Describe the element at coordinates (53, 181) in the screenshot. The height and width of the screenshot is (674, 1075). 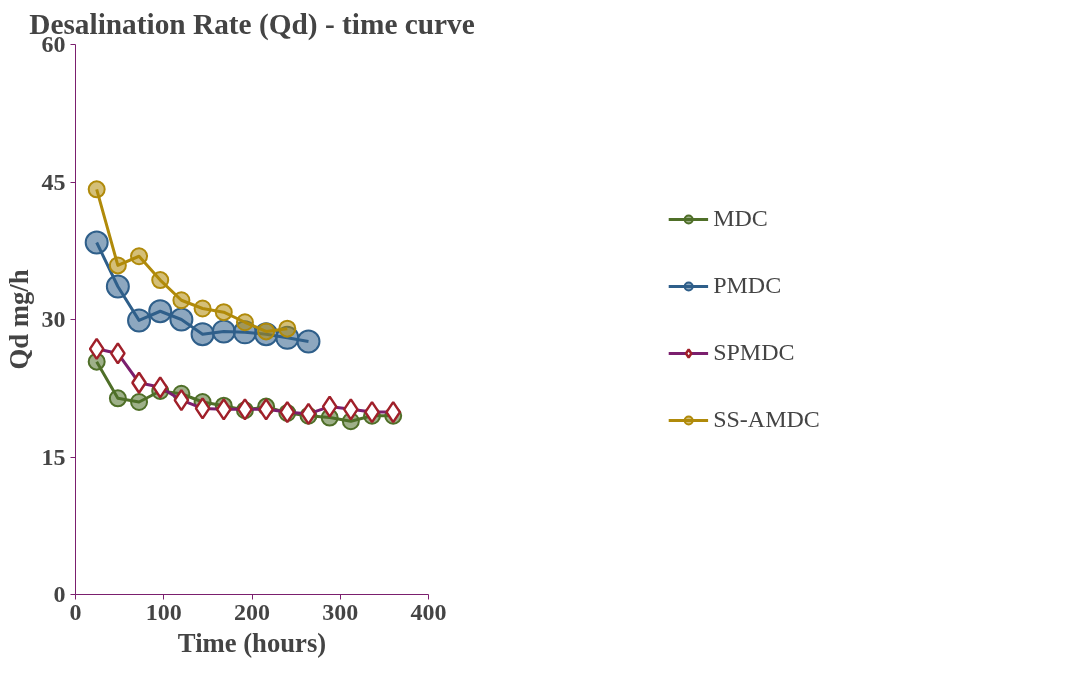
I see `y-tick-label: 45` at that location.